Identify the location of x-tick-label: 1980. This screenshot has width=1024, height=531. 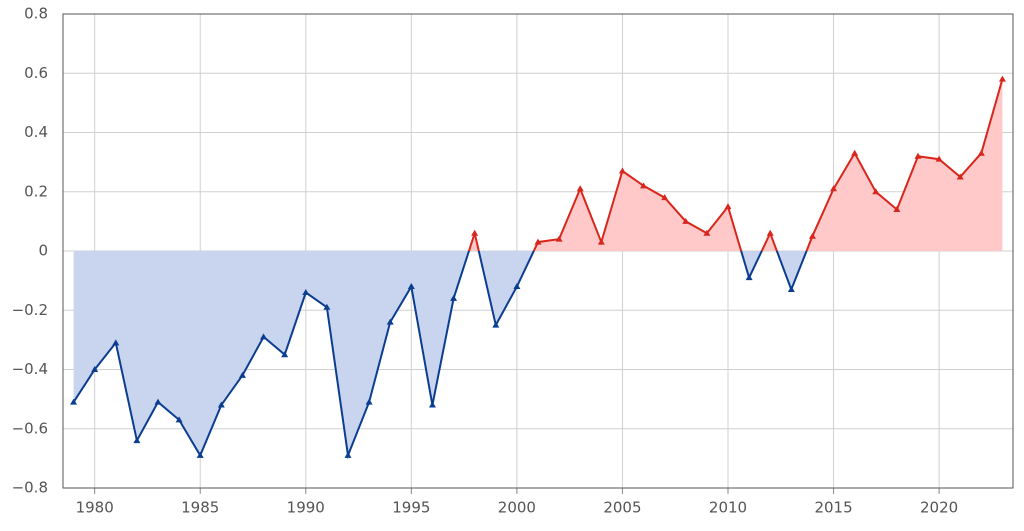
(95, 508).